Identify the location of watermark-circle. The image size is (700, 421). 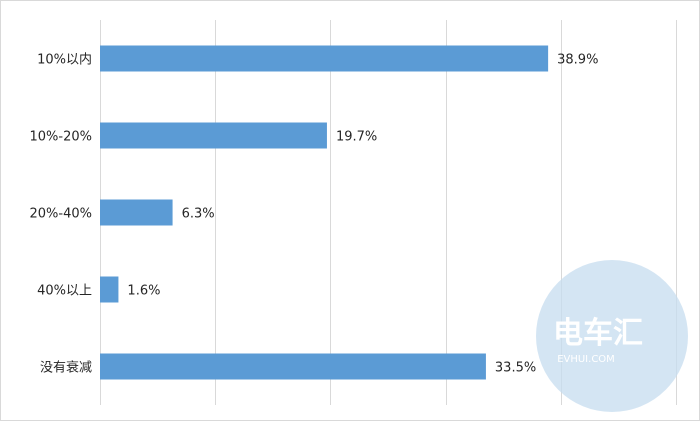
(612, 336).